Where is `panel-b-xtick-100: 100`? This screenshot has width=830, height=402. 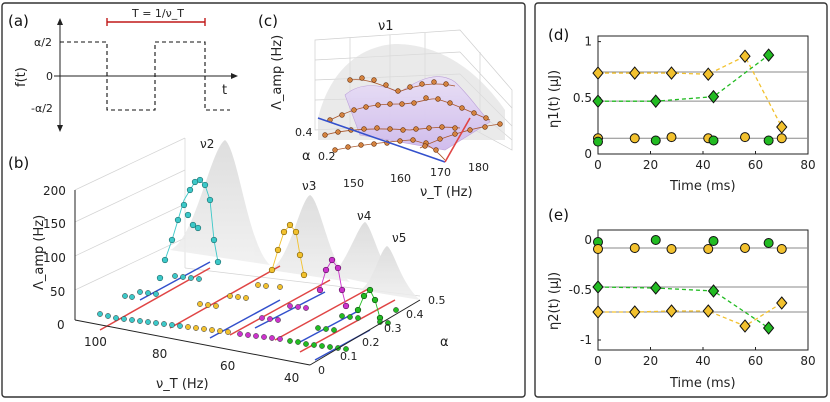
panel-b-xtick-100: 100 is located at coordinates (95, 342).